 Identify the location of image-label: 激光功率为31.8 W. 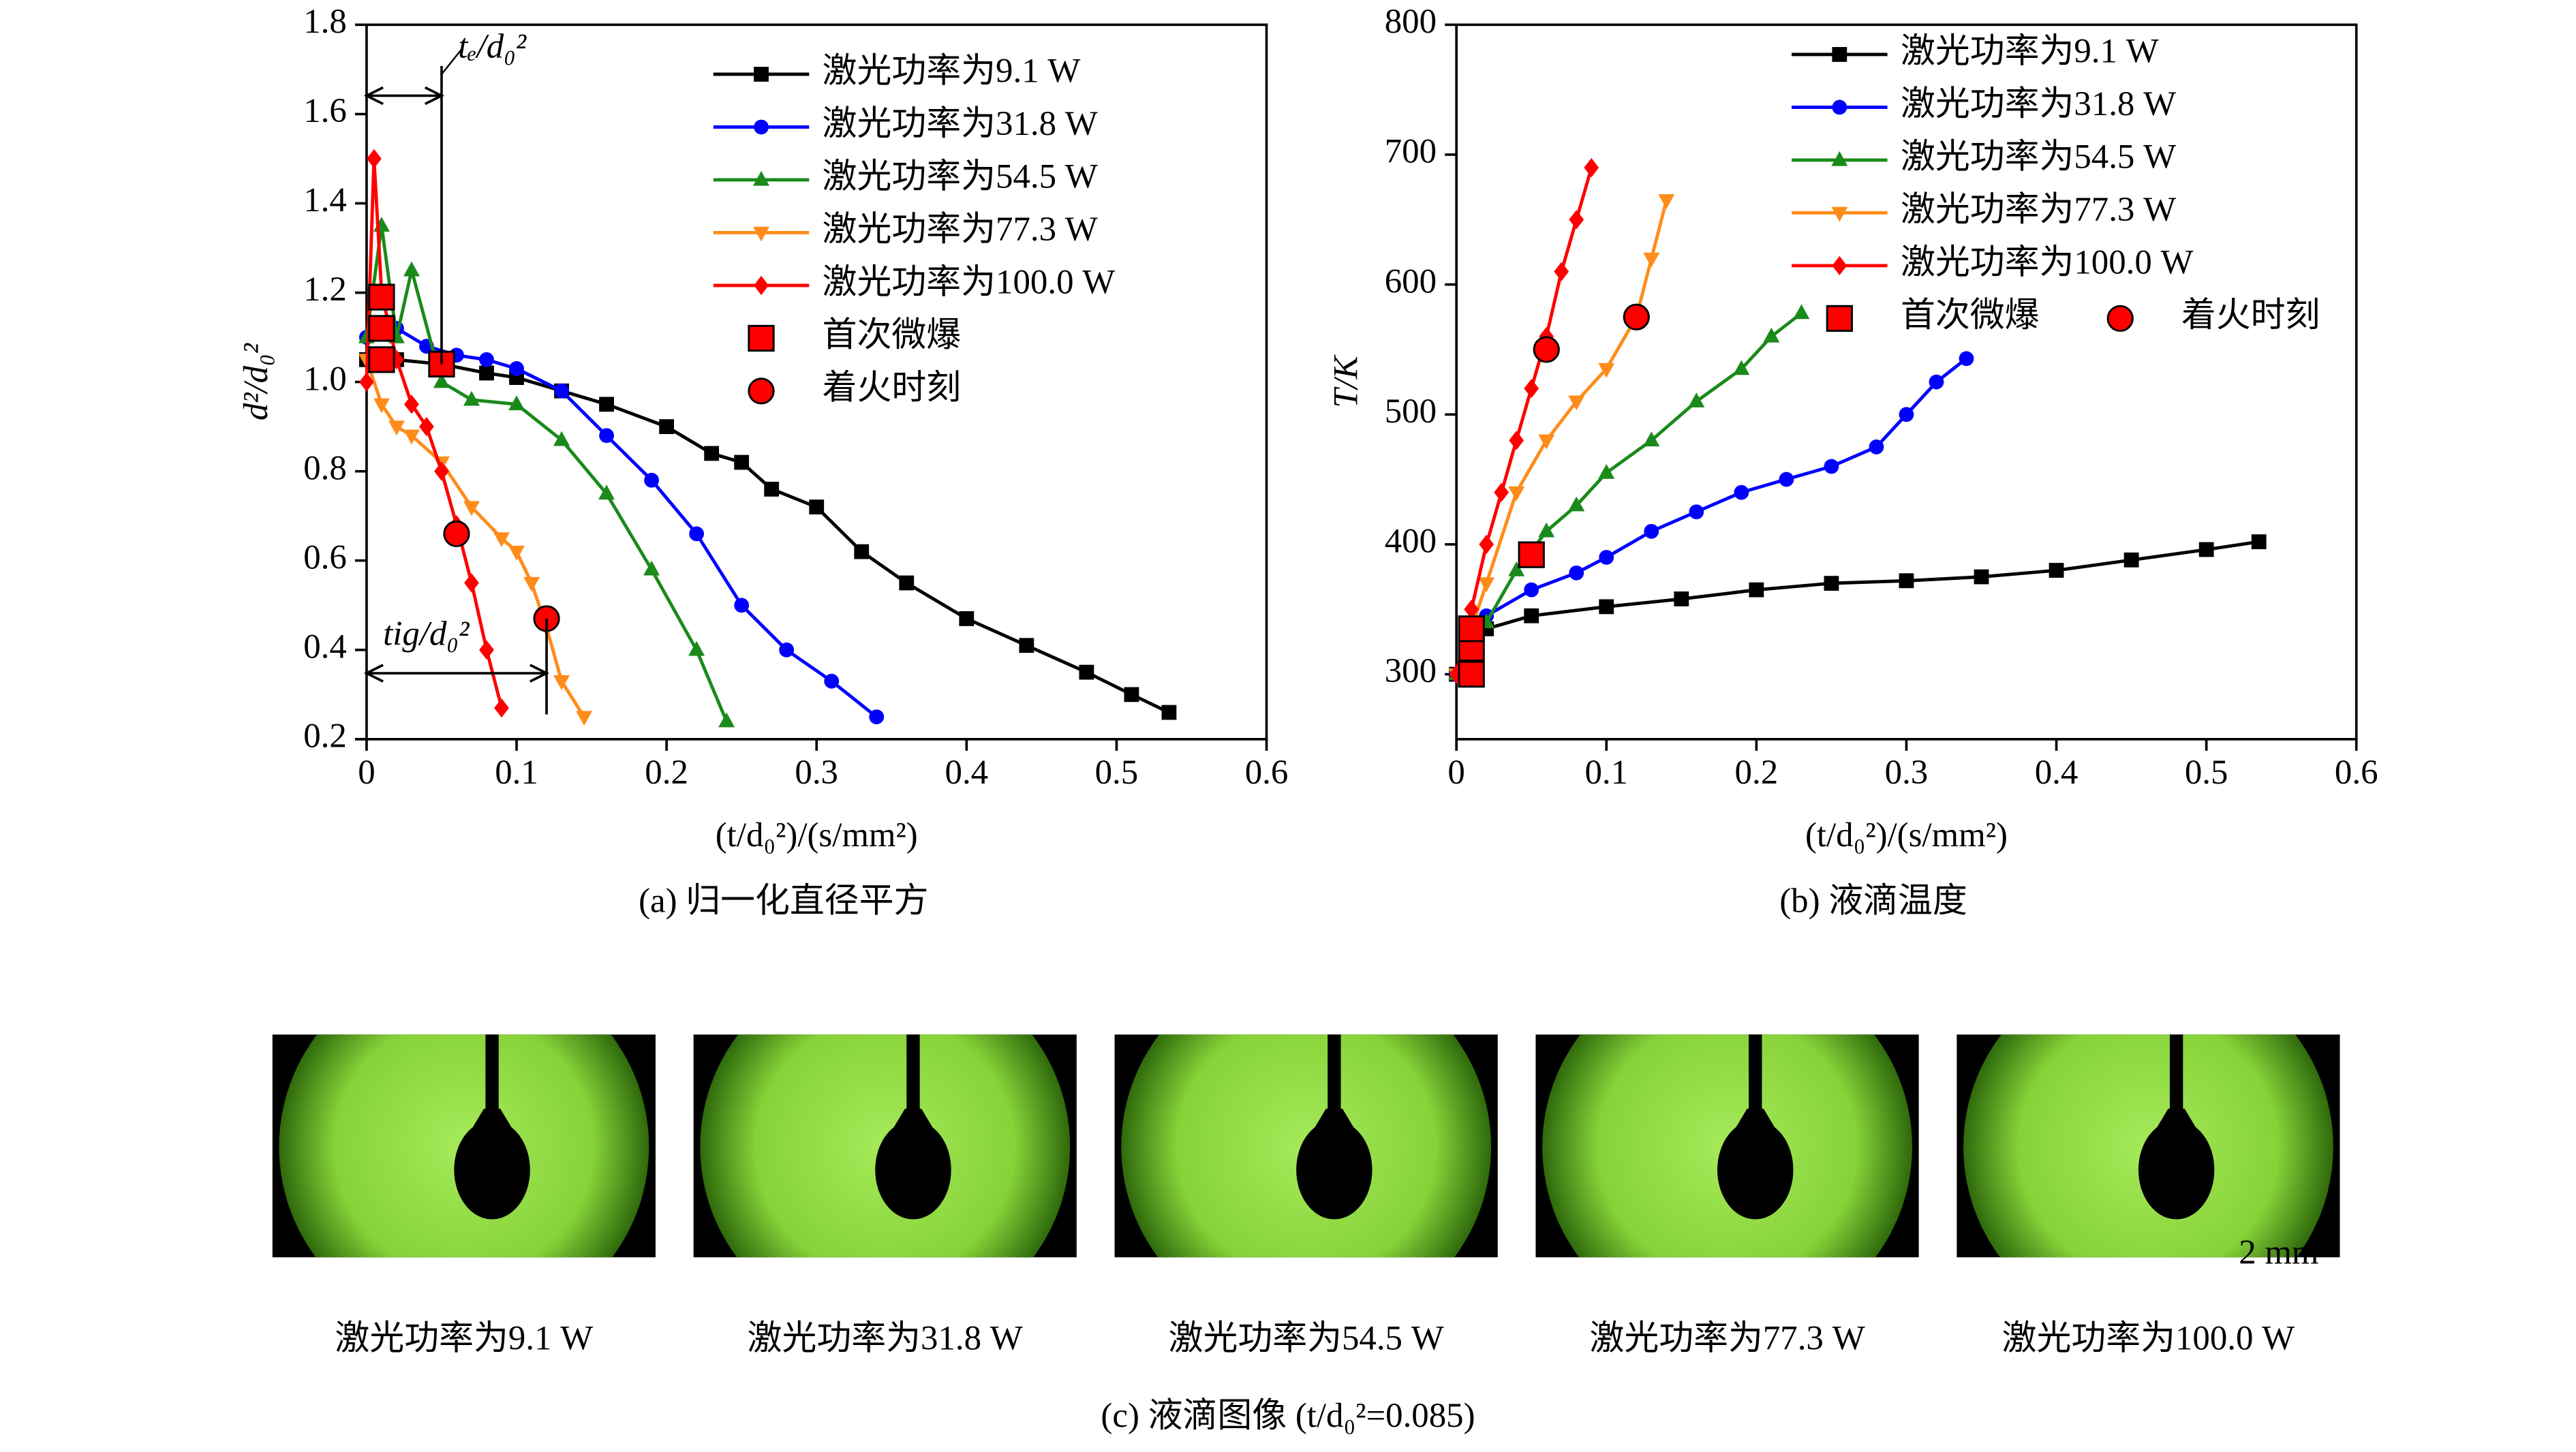
(885, 1338).